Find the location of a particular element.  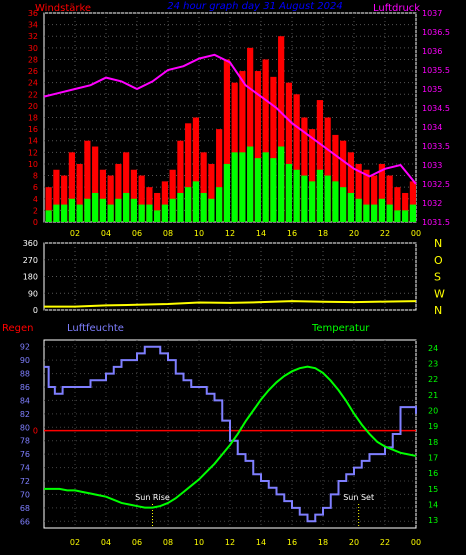

y-tick-label: 36 is located at coordinates (33, 13).